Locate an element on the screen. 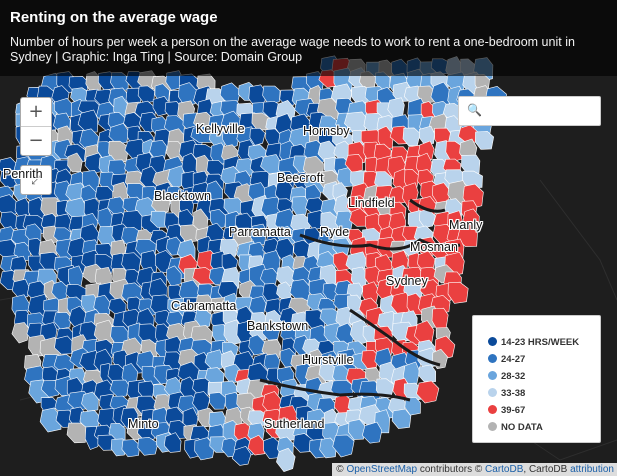  legend-label: NO DATA is located at coordinates (522, 427).